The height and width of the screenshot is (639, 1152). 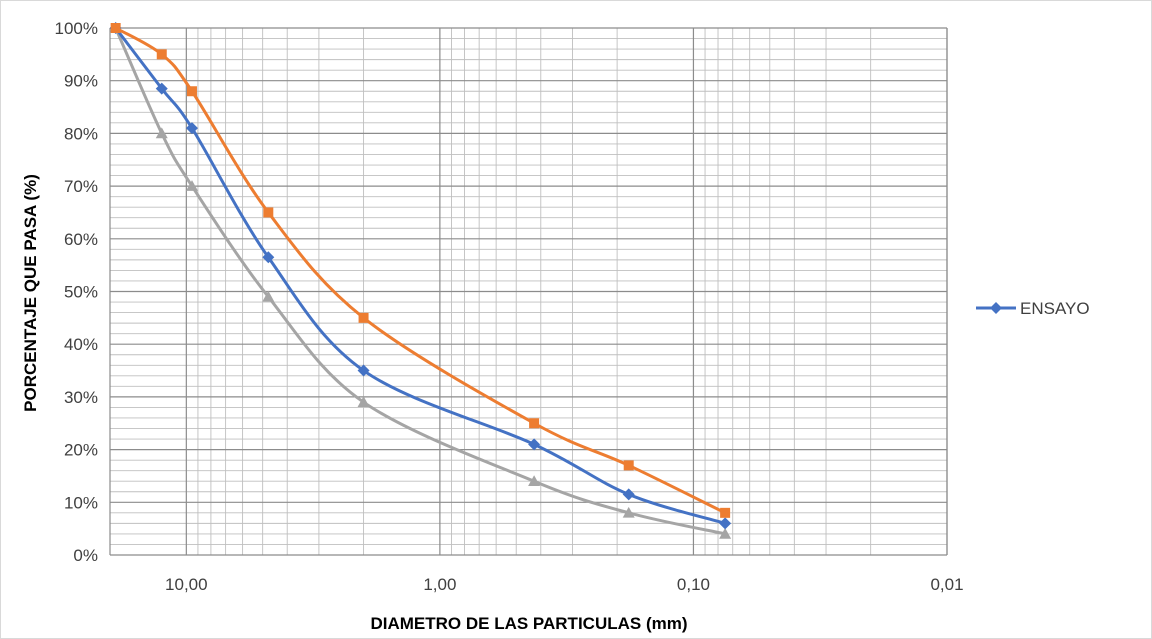 What do you see at coordinates (81, 186) in the screenshot?
I see `y-tick-label: 70%` at bounding box center [81, 186].